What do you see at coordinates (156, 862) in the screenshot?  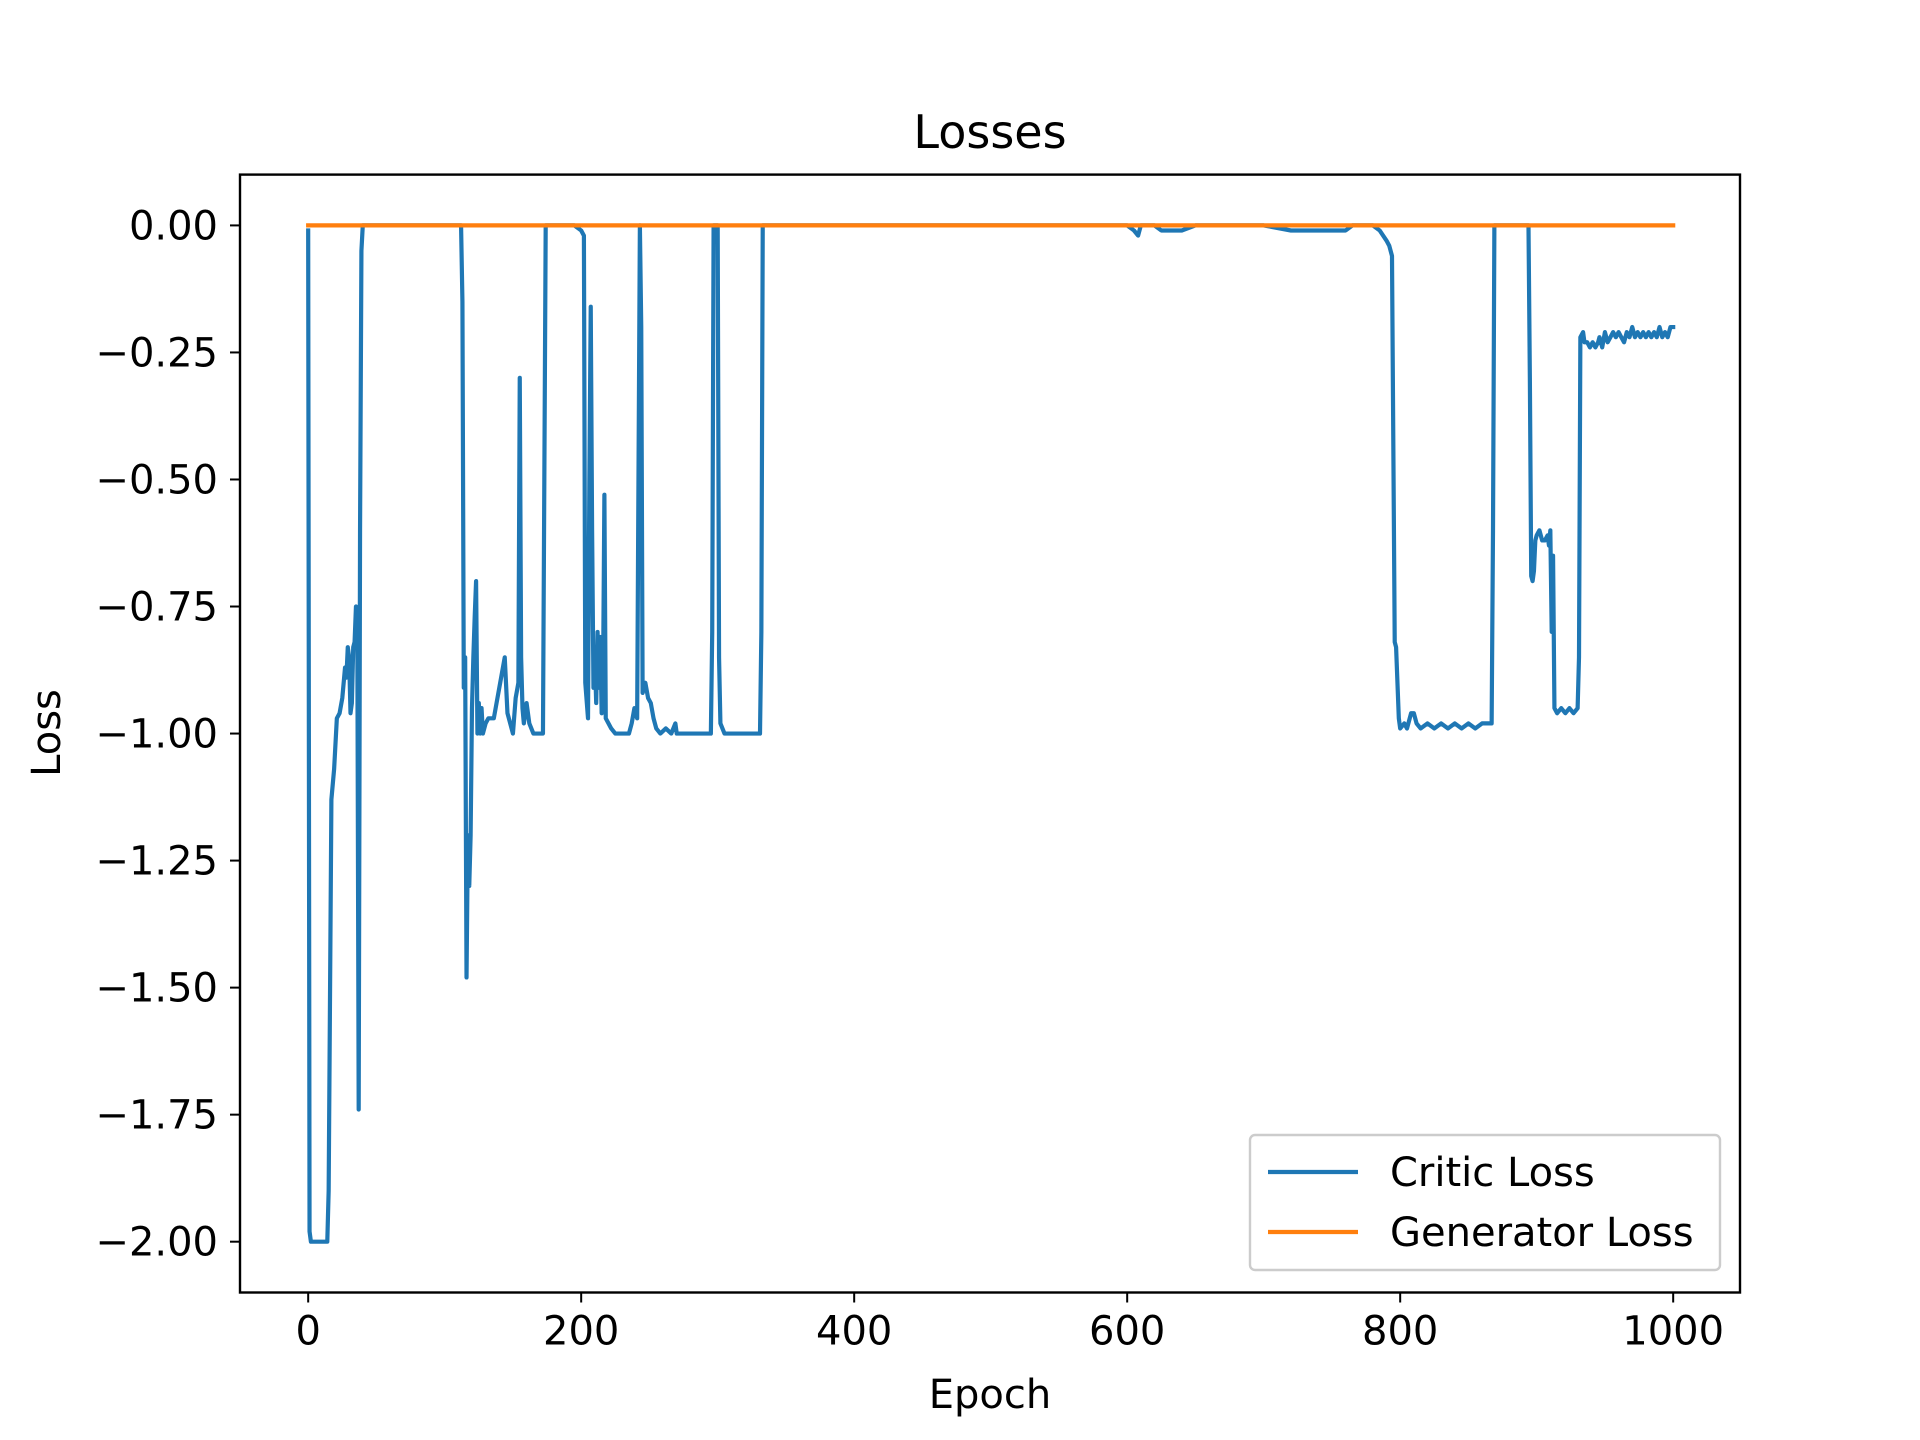 I see `y-tick-label: −1.25` at bounding box center [156, 862].